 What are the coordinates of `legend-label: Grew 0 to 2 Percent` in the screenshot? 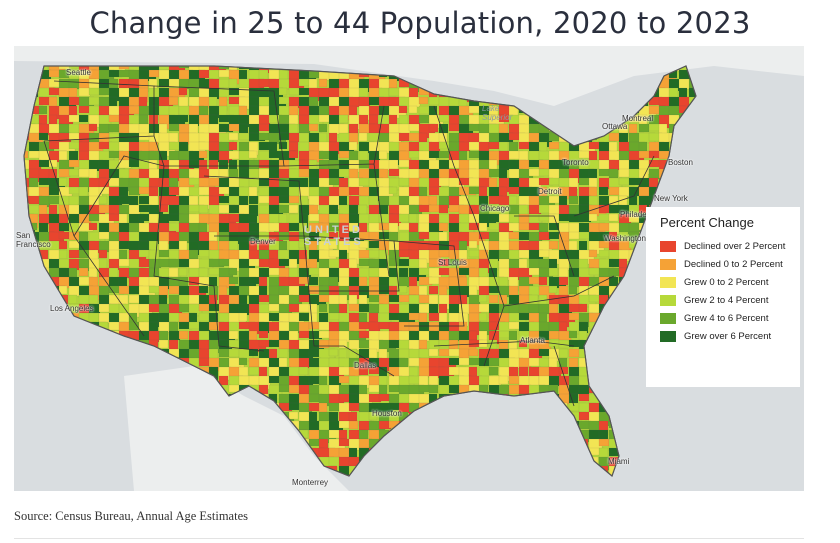 It's located at (726, 282).